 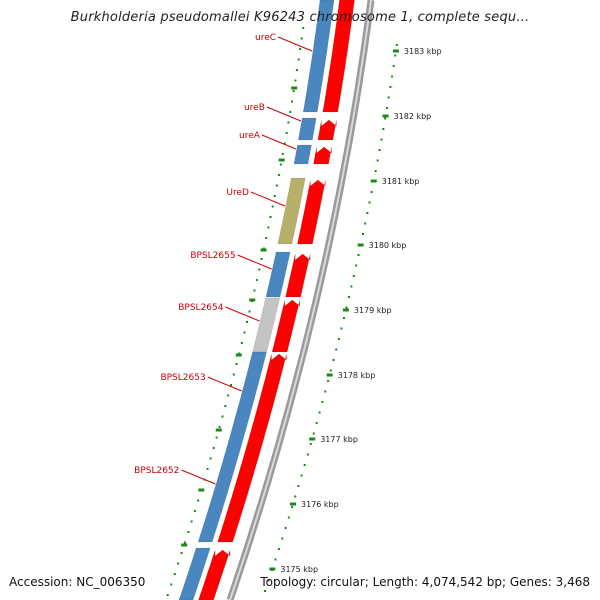 I want to click on gene-label: BPSL2655, so click(x=212, y=256).